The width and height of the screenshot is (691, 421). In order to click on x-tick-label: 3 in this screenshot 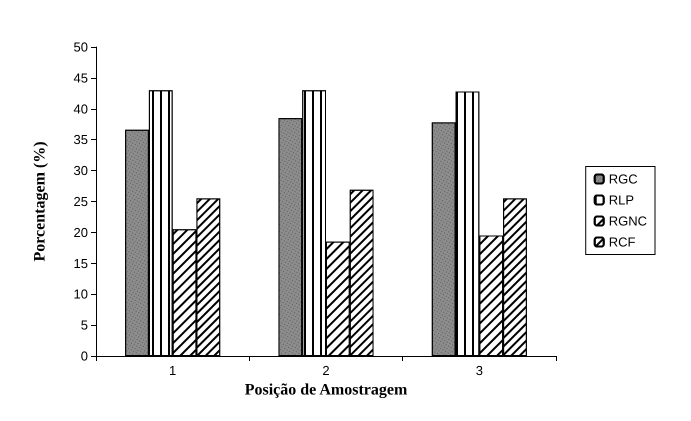, I will do `click(479, 370)`.